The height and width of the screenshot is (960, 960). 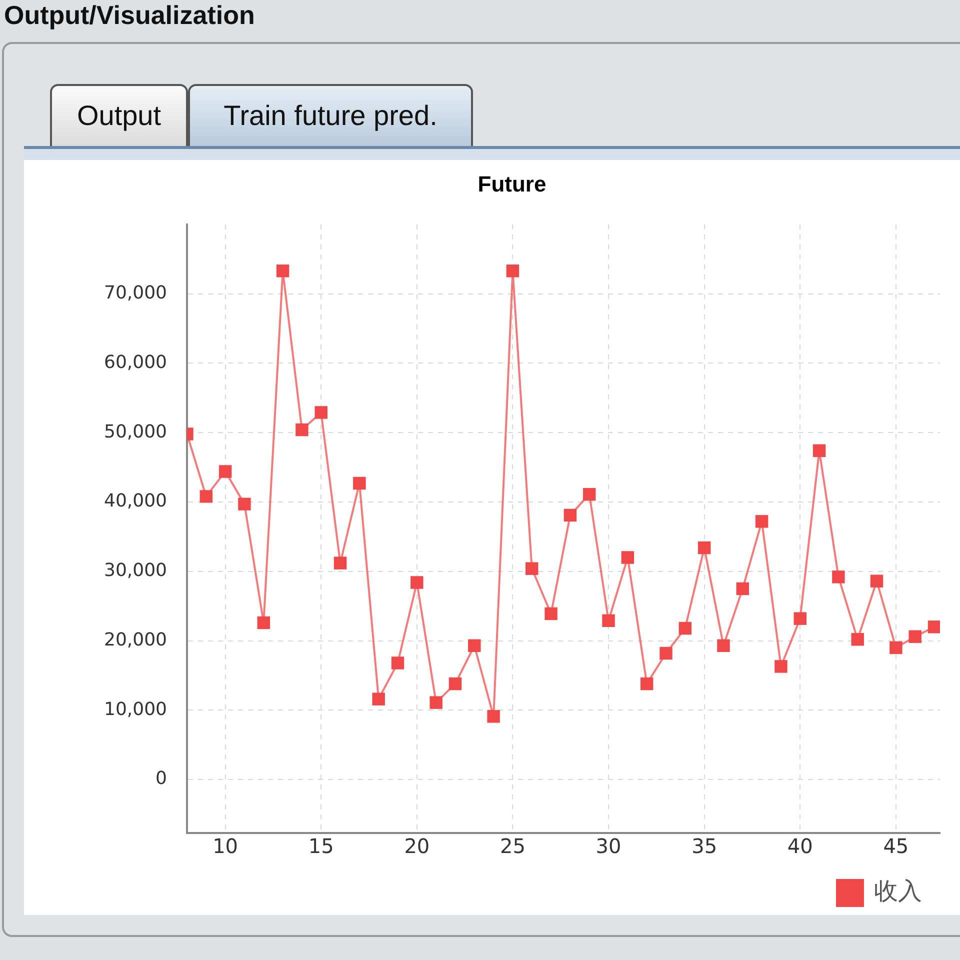 What do you see at coordinates (898, 891) in the screenshot?
I see `legend-label: 收入` at bounding box center [898, 891].